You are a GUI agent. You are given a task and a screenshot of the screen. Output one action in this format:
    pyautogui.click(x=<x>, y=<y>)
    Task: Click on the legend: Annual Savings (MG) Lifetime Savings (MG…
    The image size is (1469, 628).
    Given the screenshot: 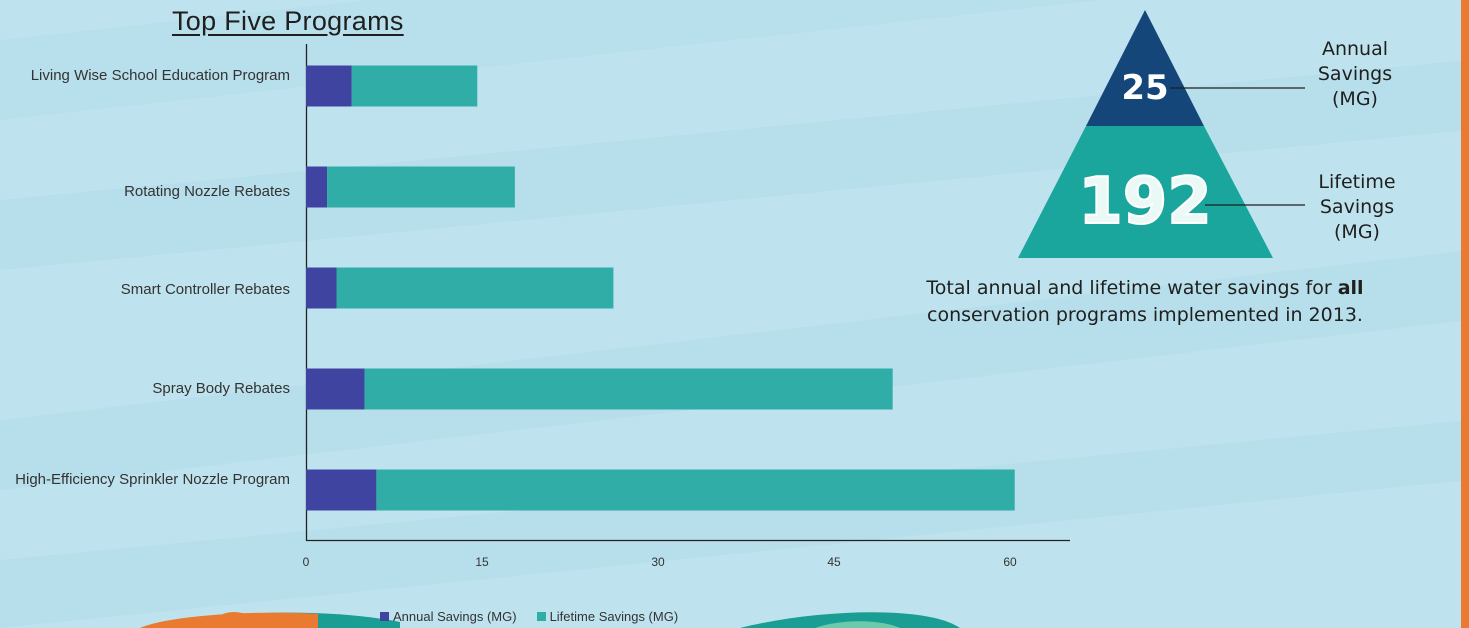 What is the action you would take?
    pyautogui.click(x=529, y=616)
    